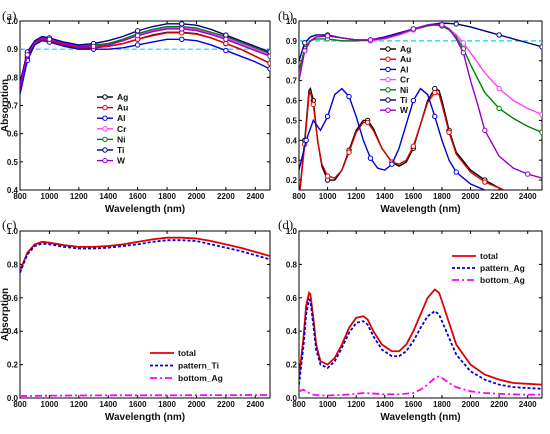  I want to click on y-axis-title: Absorption, so click(5, 314).